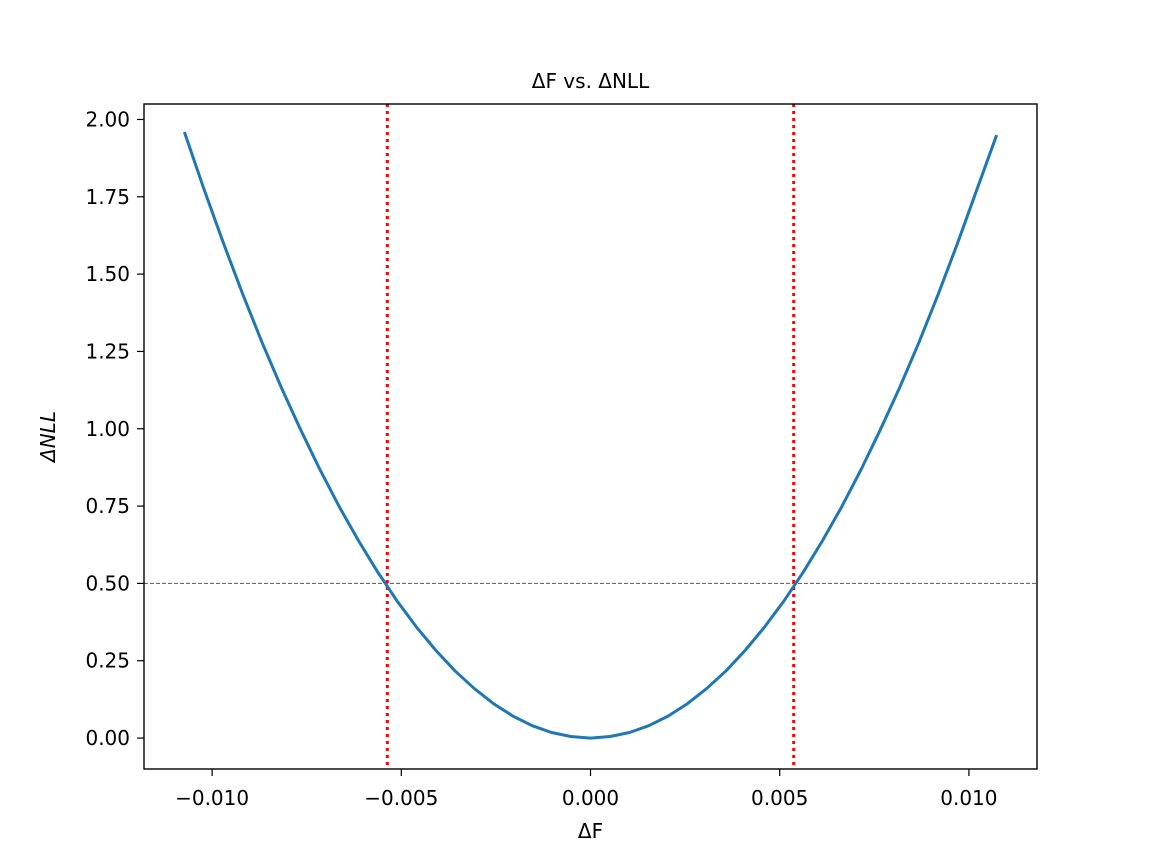 The image size is (1152, 868). I want to click on x-axis-ticks: −0.010 −0.005 0.000 0.005 0.010, so click(586, 789).